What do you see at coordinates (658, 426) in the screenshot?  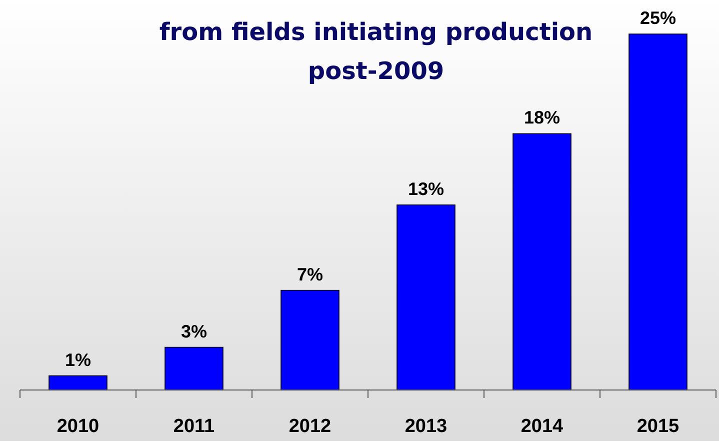 I see `x-tick-label: 2015` at bounding box center [658, 426].